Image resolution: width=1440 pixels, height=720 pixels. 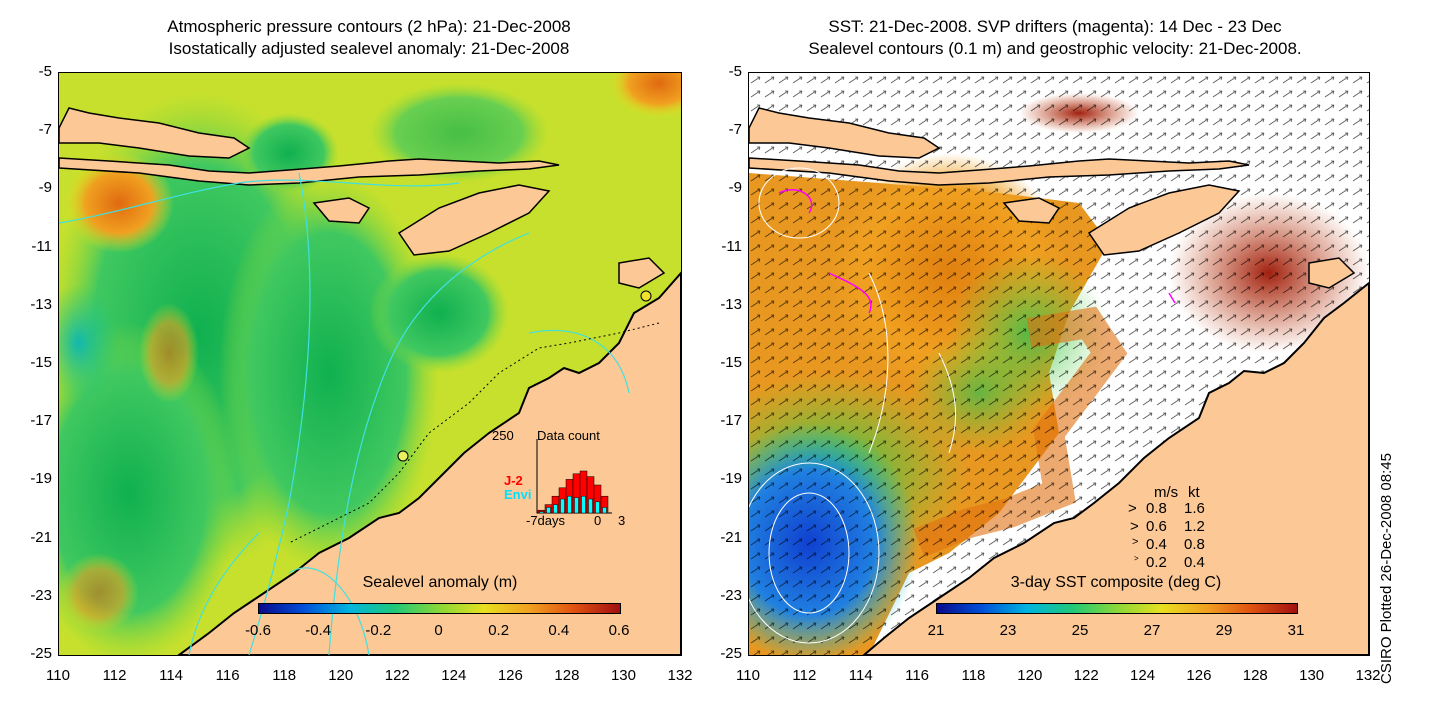 What do you see at coordinates (731, 653) in the screenshot?
I see `right-y-tick: -25` at bounding box center [731, 653].